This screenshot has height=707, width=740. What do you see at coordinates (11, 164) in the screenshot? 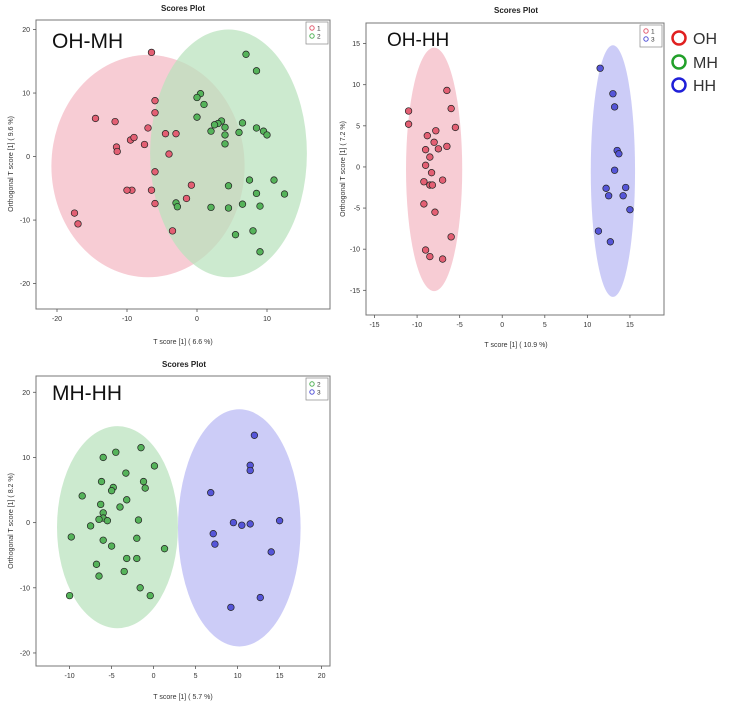
I see `y-axis-label: Orthogonal T score [1] ( 9.6 %)` at bounding box center [11, 164].